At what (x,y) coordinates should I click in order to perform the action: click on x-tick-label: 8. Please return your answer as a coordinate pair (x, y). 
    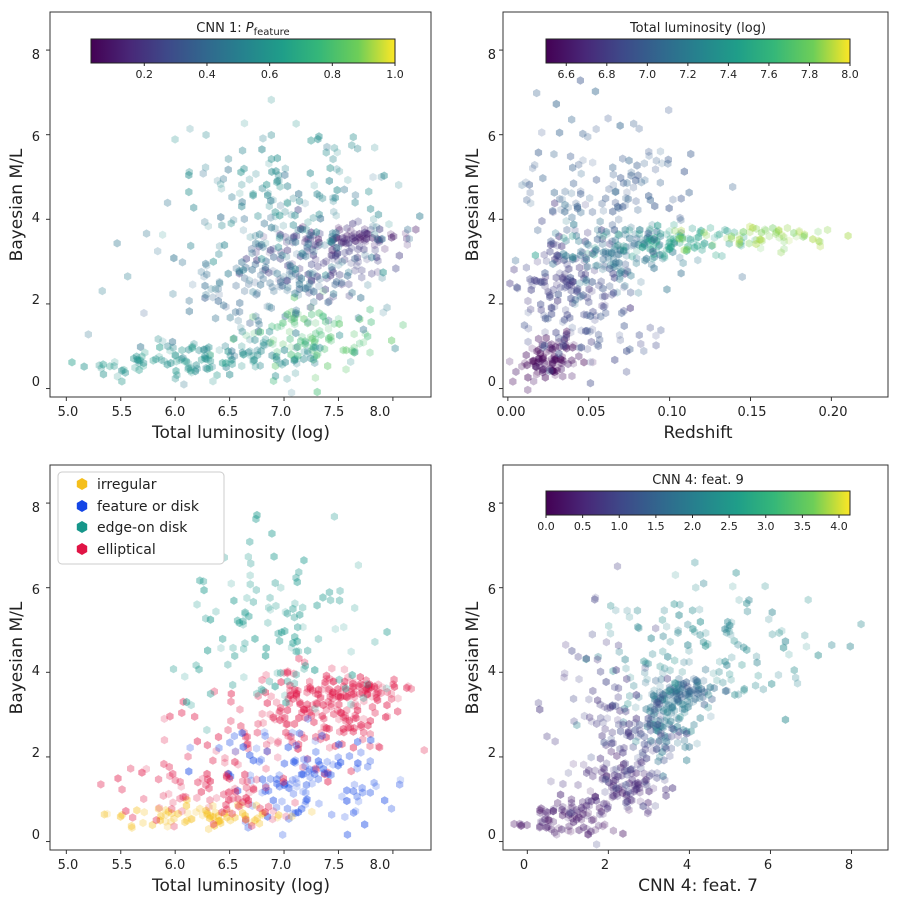
    Looking at the image, I should click on (849, 865).